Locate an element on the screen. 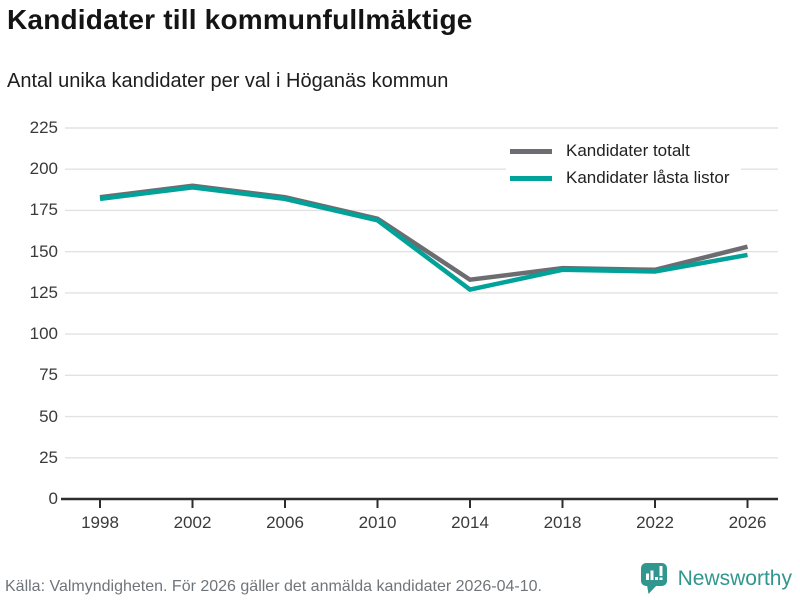 The width and height of the screenshot is (800, 600). legend-item-kandidater-totalt: Kandidater totalt is located at coordinates (624, 151).